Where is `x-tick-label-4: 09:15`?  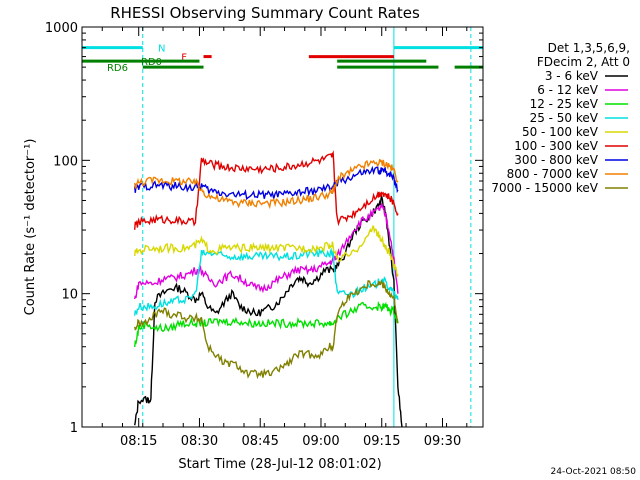 x-tick-label-4: 09:15 is located at coordinates (381, 441).